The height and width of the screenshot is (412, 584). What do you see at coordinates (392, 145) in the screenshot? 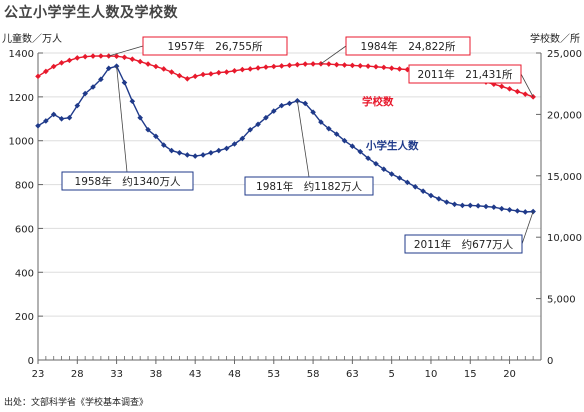
I see `series-label: 小学生人数` at bounding box center [392, 145].